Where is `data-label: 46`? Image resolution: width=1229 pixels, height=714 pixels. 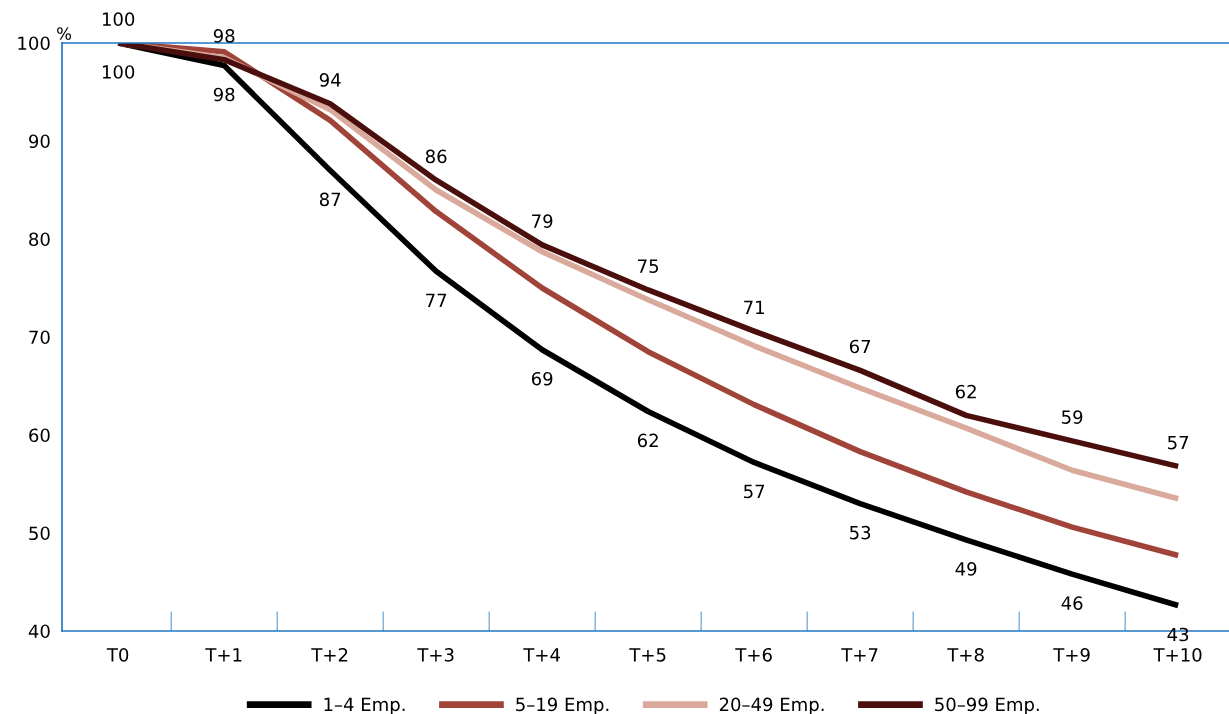
data-label: 46 is located at coordinates (1072, 603).